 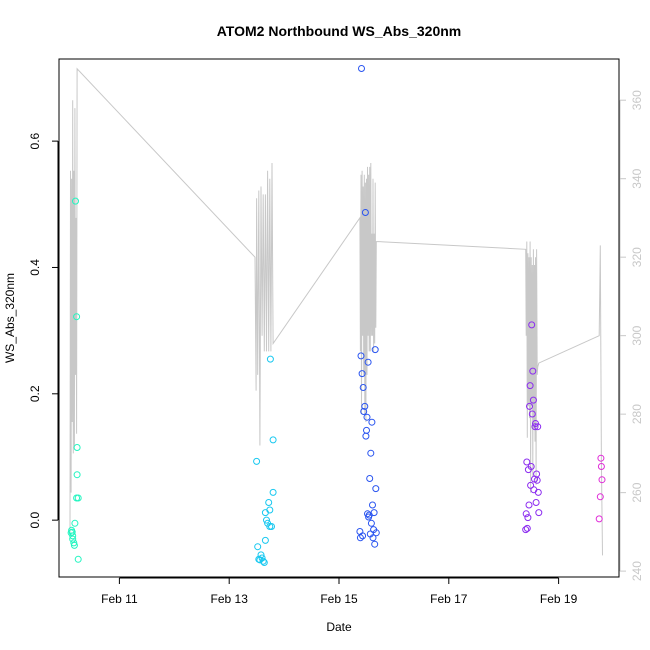 What do you see at coordinates (35, 519) in the screenshot?
I see `y-tick-label-1: 0.0` at bounding box center [35, 519].